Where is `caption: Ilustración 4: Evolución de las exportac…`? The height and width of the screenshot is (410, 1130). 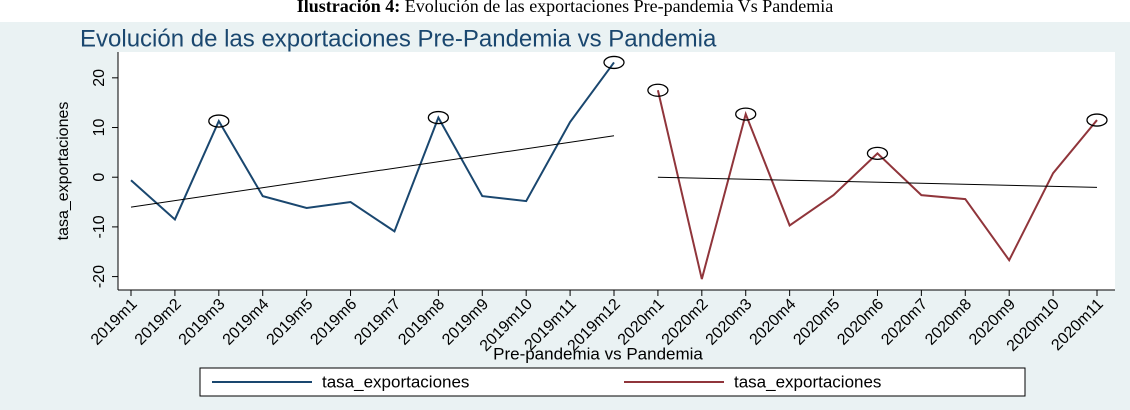
caption: Ilustración 4: Evolución de las exportac… is located at coordinates (565, 8).